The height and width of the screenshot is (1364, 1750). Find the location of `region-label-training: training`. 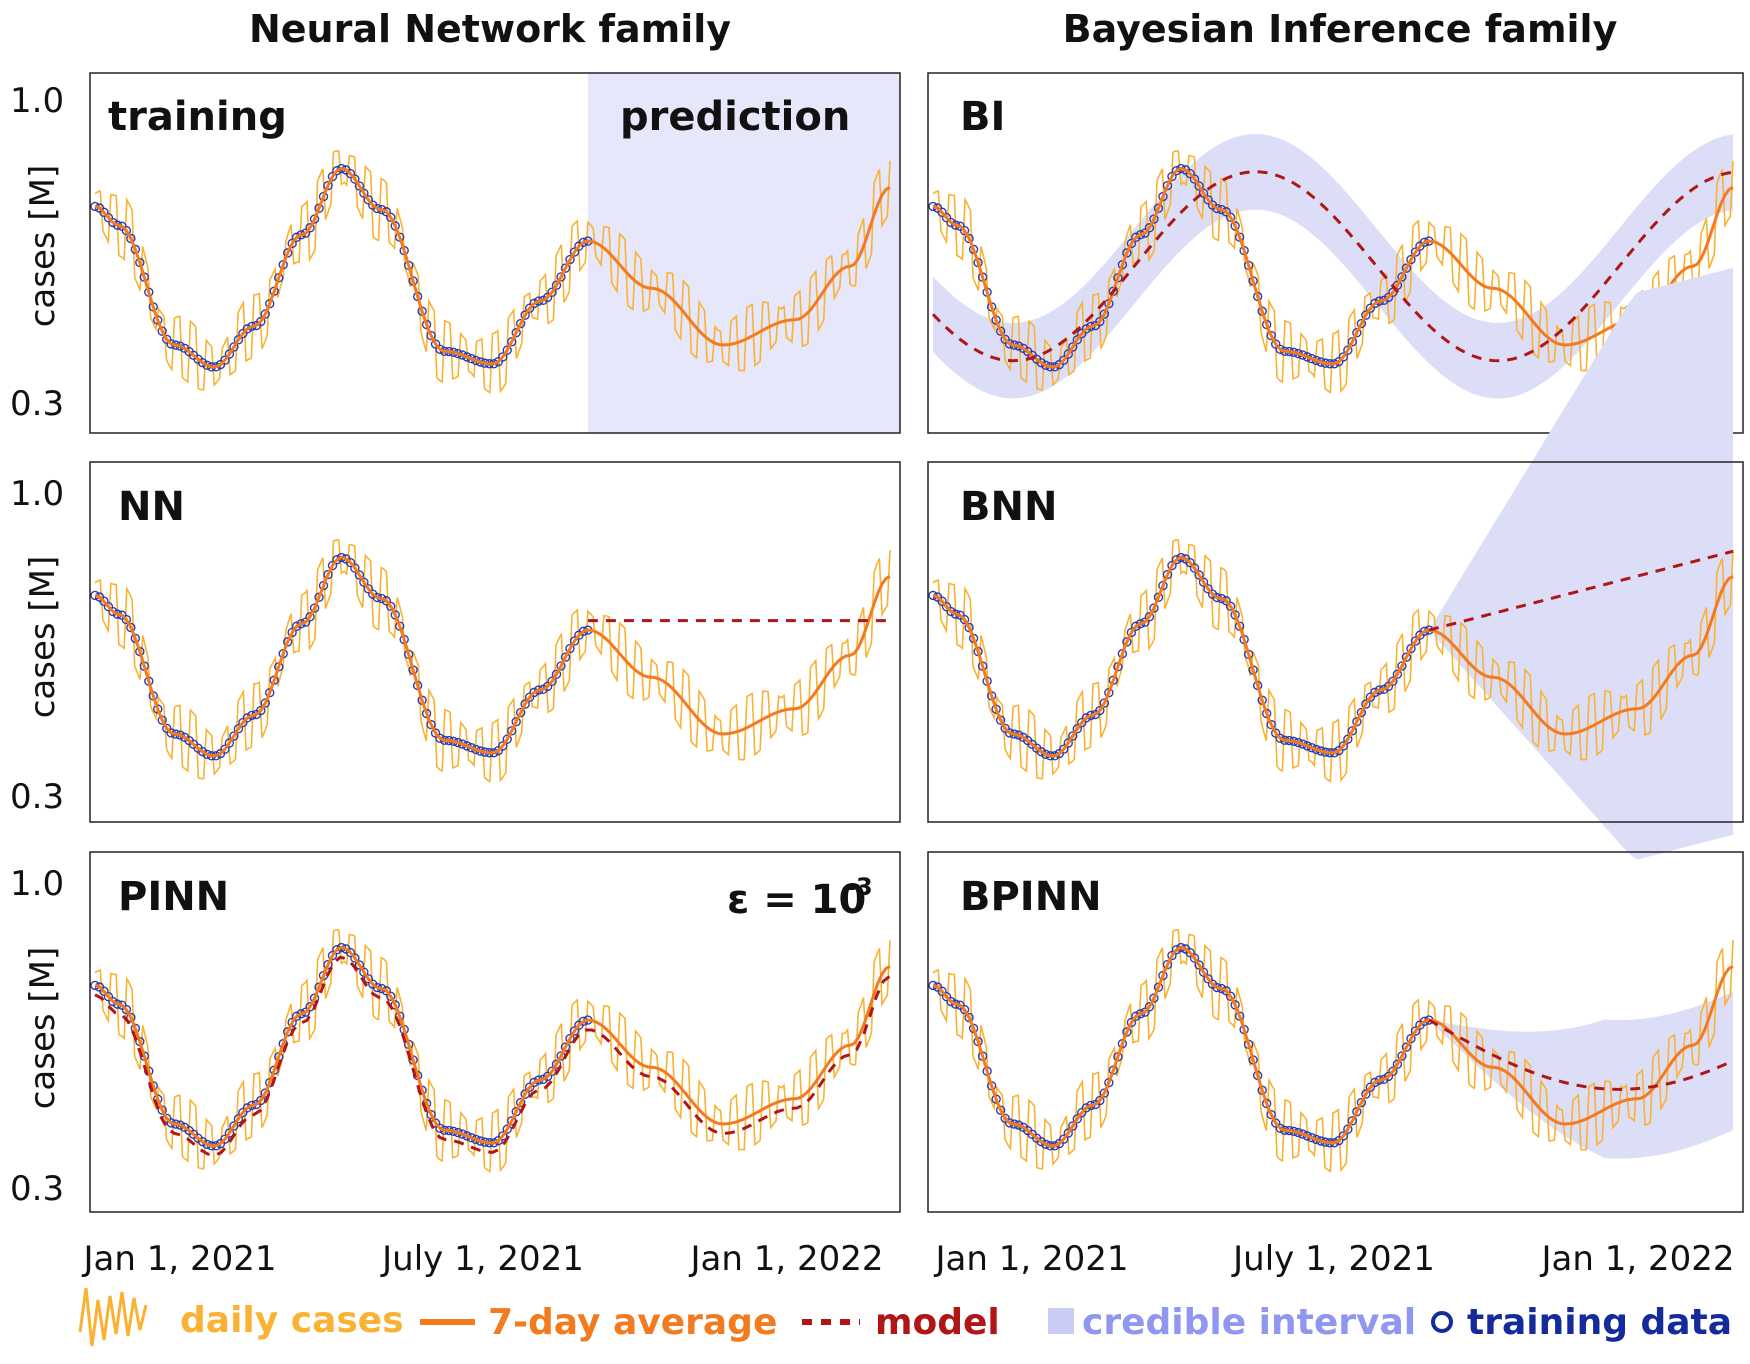

region-label-training: training is located at coordinates (197, 117).